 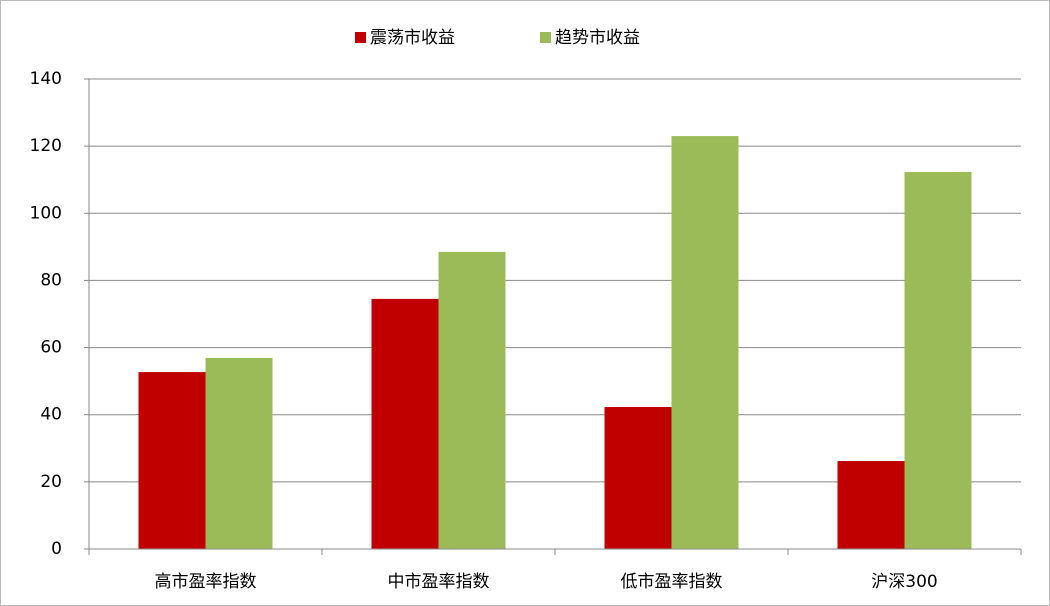 What do you see at coordinates (51, 280) in the screenshot?
I see `y-tick-label: 80` at bounding box center [51, 280].